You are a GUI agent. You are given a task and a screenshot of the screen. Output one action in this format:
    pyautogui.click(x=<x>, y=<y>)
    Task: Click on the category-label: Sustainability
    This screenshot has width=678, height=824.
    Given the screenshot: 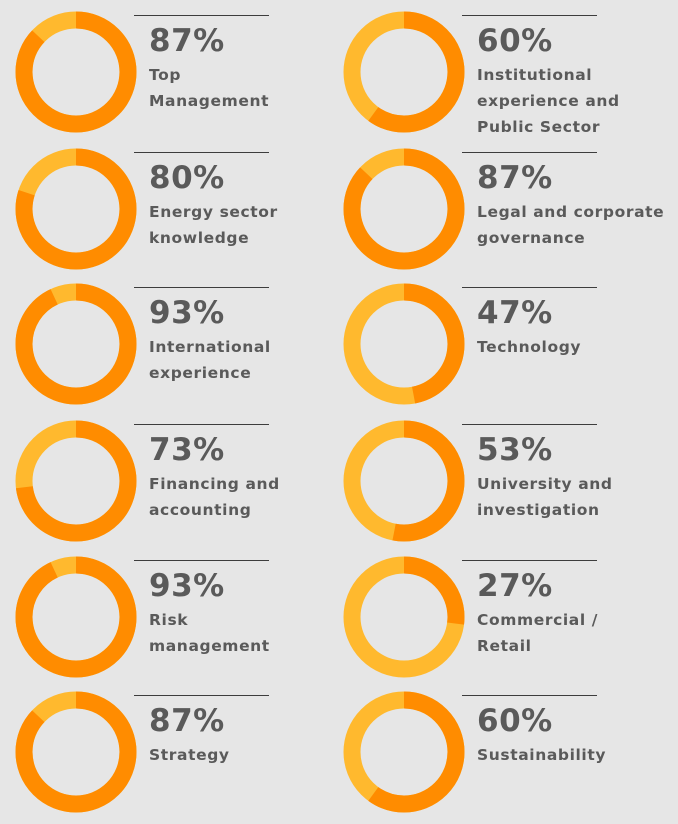 What is the action you would take?
    pyautogui.click(x=542, y=755)
    